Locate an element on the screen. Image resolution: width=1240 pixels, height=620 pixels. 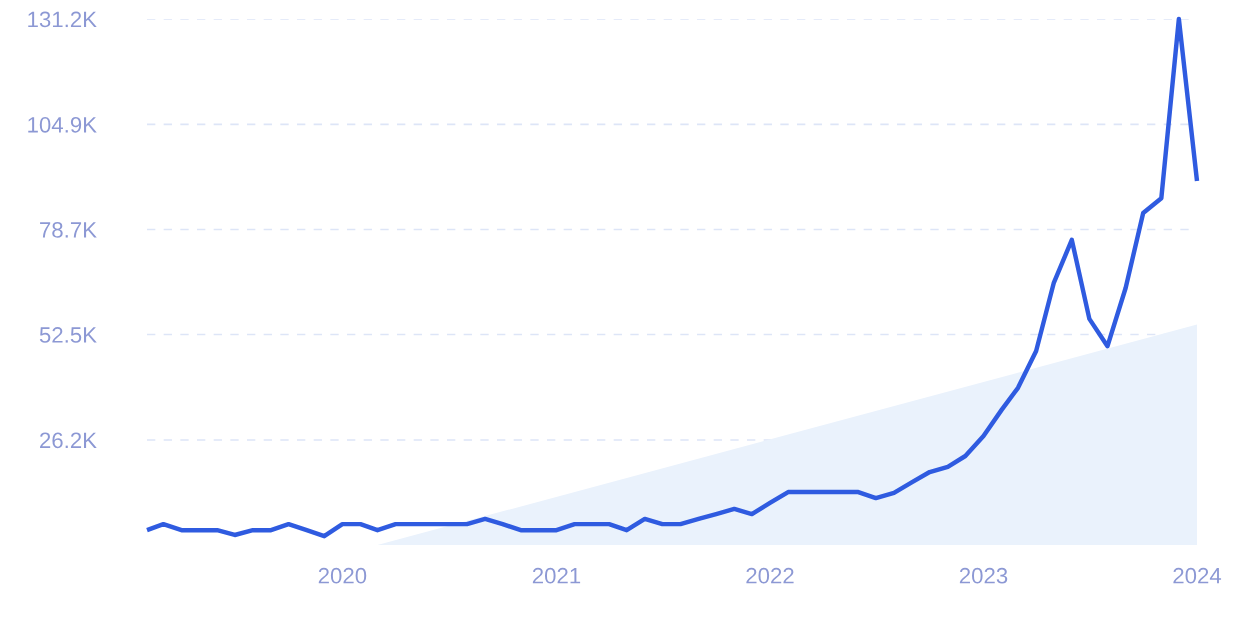
y-tick-label: 78.7K is located at coordinates (68, 230).